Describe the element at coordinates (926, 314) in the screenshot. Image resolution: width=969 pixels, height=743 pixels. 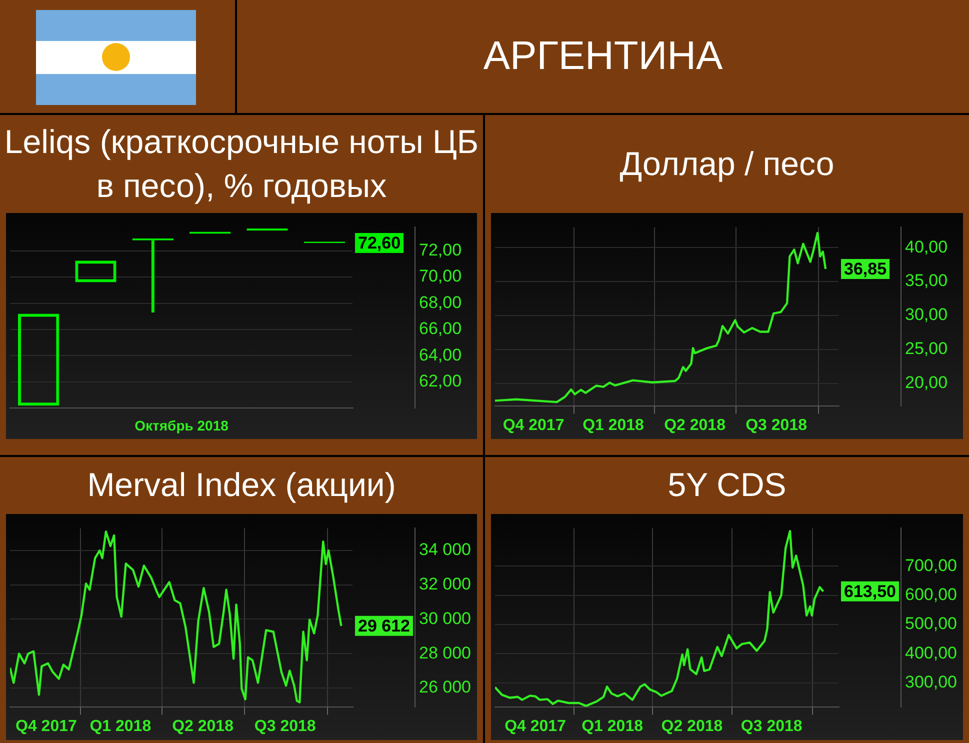
I see `y-tick-label: 30,00` at that location.